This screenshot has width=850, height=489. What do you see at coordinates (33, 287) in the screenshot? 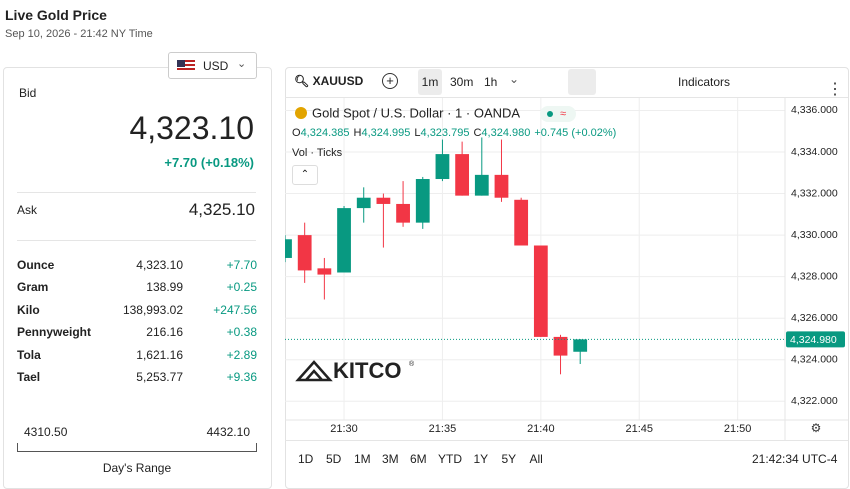
I see `unit-name: Gram` at bounding box center [33, 287].